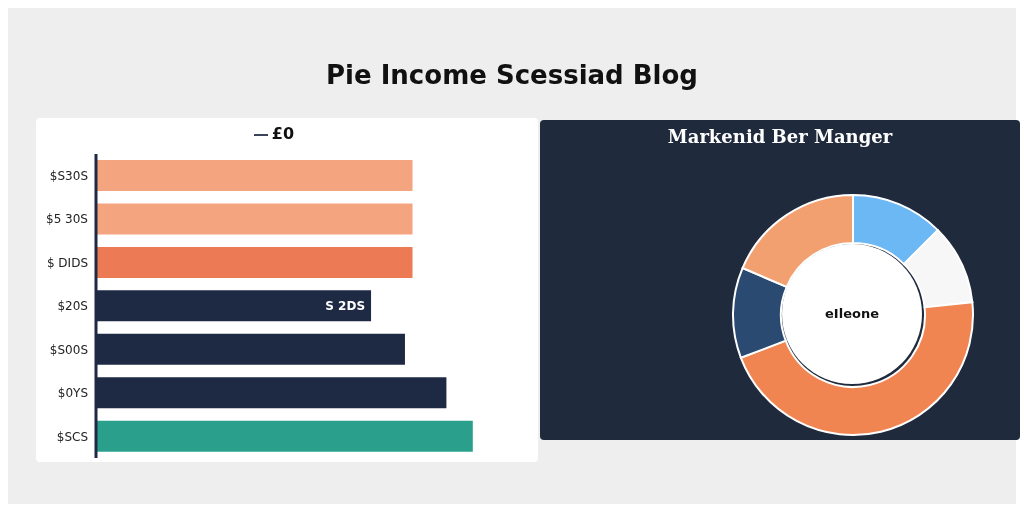 Image resolution: width=1024 pixels, height=512 pixels. What do you see at coordinates (68, 349) in the screenshot?
I see `y-tick-label: $S00S` at bounding box center [68, 349].